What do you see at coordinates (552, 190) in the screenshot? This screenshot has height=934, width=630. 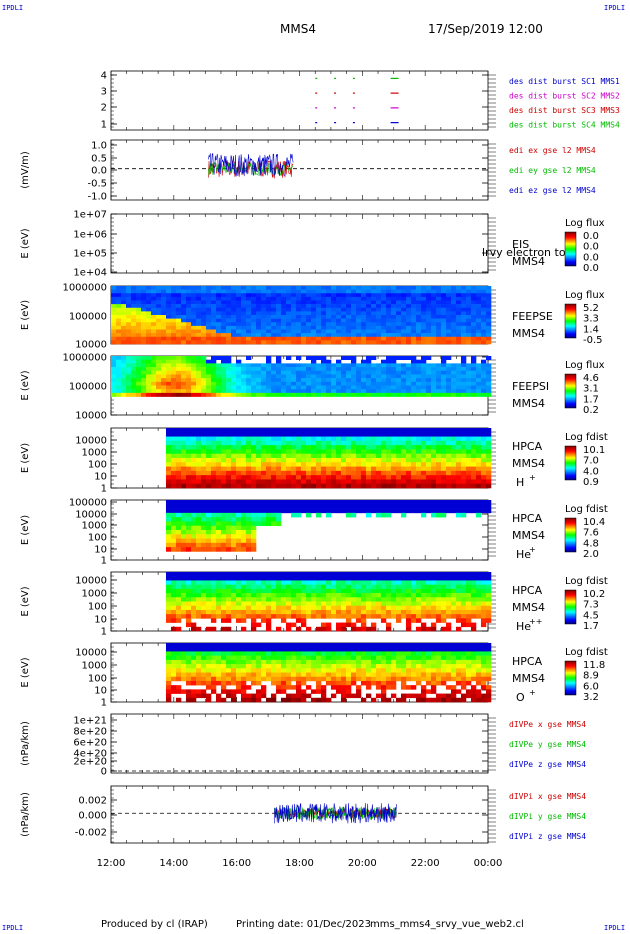 I see `legend-entry: edi ez gse l2 MMS4` at bounding box center [552, 190].